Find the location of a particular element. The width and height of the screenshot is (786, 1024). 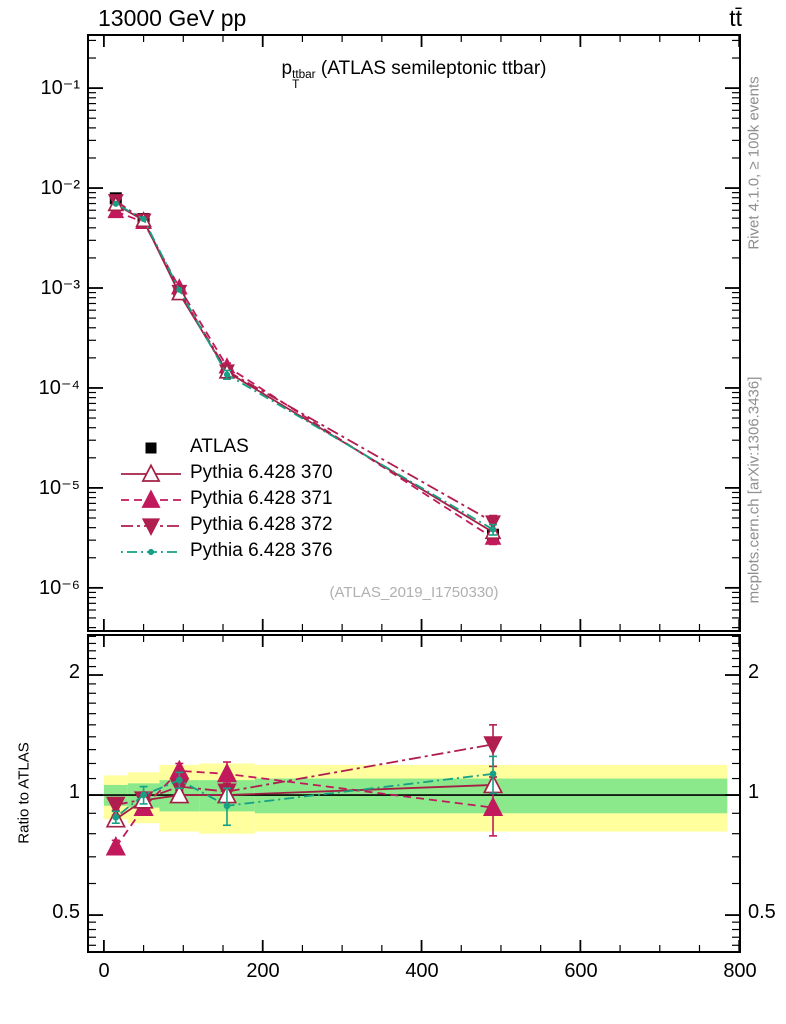

ratio-tick-label-2-left: 2 is located at coordinates (74, 672).